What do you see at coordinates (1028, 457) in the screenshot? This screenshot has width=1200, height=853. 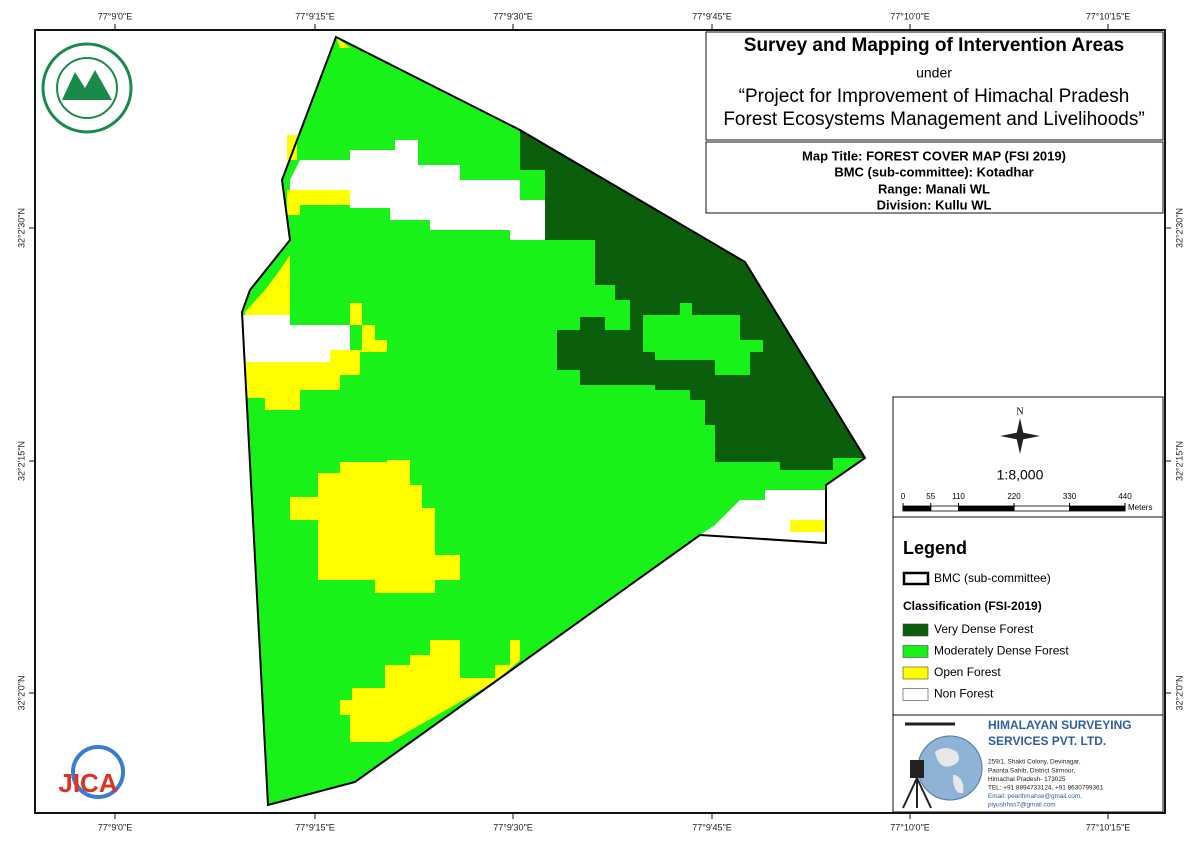 I see `scale-panel` at bounding box center [1028, 457].